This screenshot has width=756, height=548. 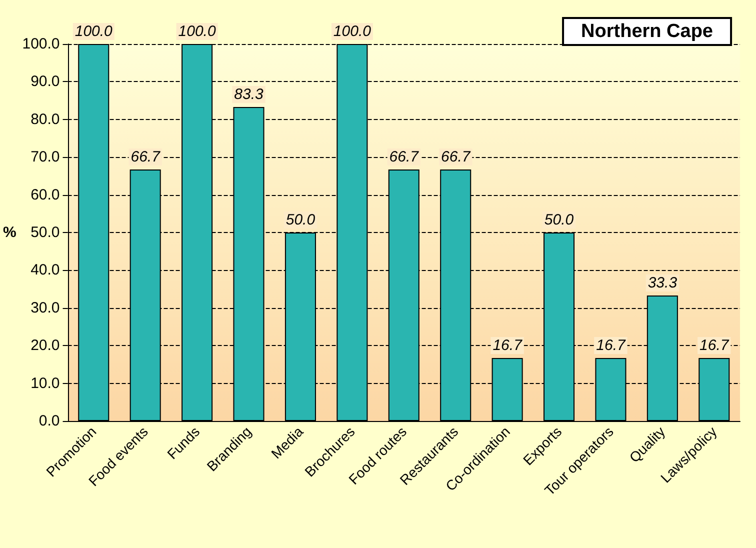 I want to click on y-tick-label: 10.0, so click(x=45, y=383).